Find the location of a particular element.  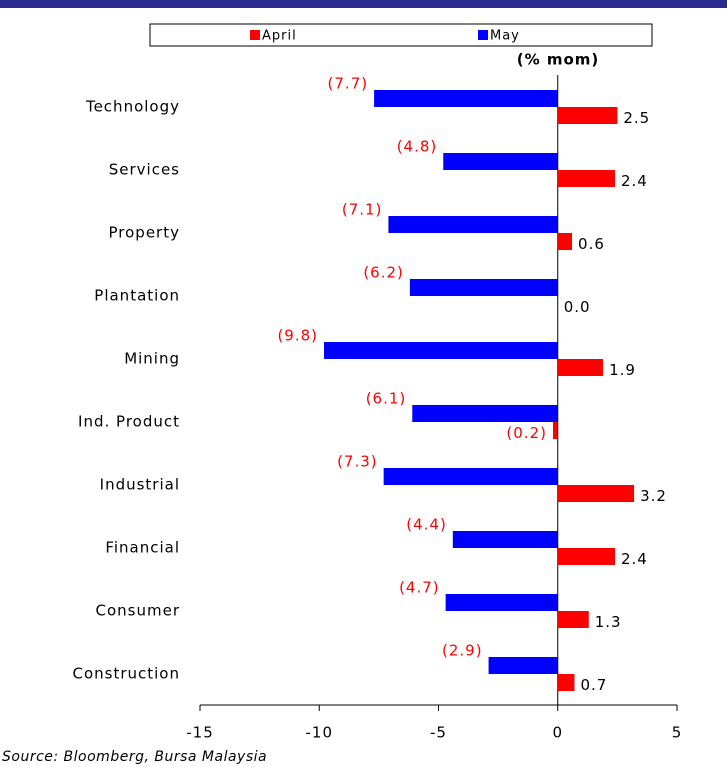

value-label: 3.2 is located at coordinates (653, 496).